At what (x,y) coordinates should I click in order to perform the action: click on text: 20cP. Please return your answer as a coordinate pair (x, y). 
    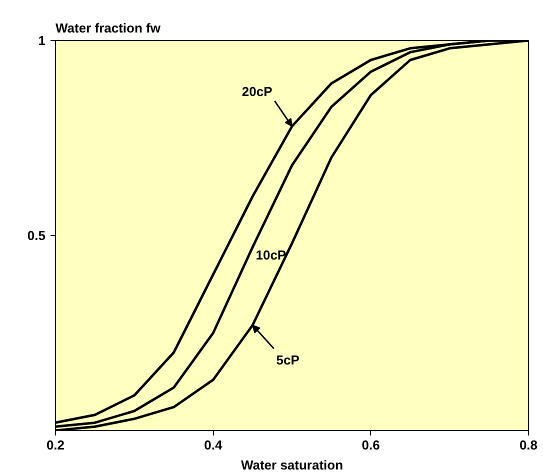
    Looking at the image, I should click on (257, 91).